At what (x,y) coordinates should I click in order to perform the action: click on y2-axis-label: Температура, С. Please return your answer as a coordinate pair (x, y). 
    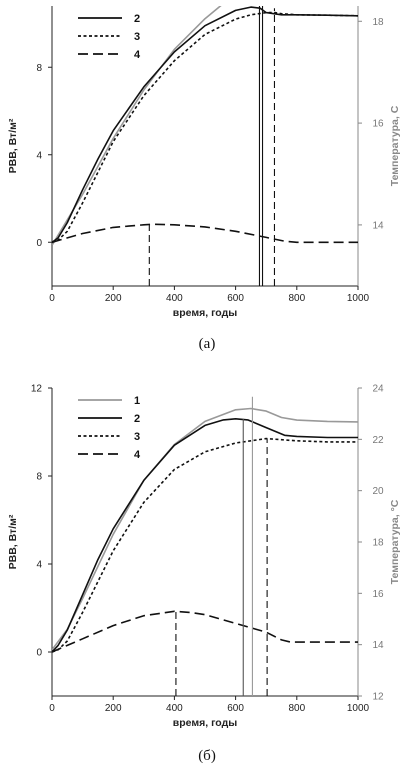
    Looking at the image, I should click on (395, 145).